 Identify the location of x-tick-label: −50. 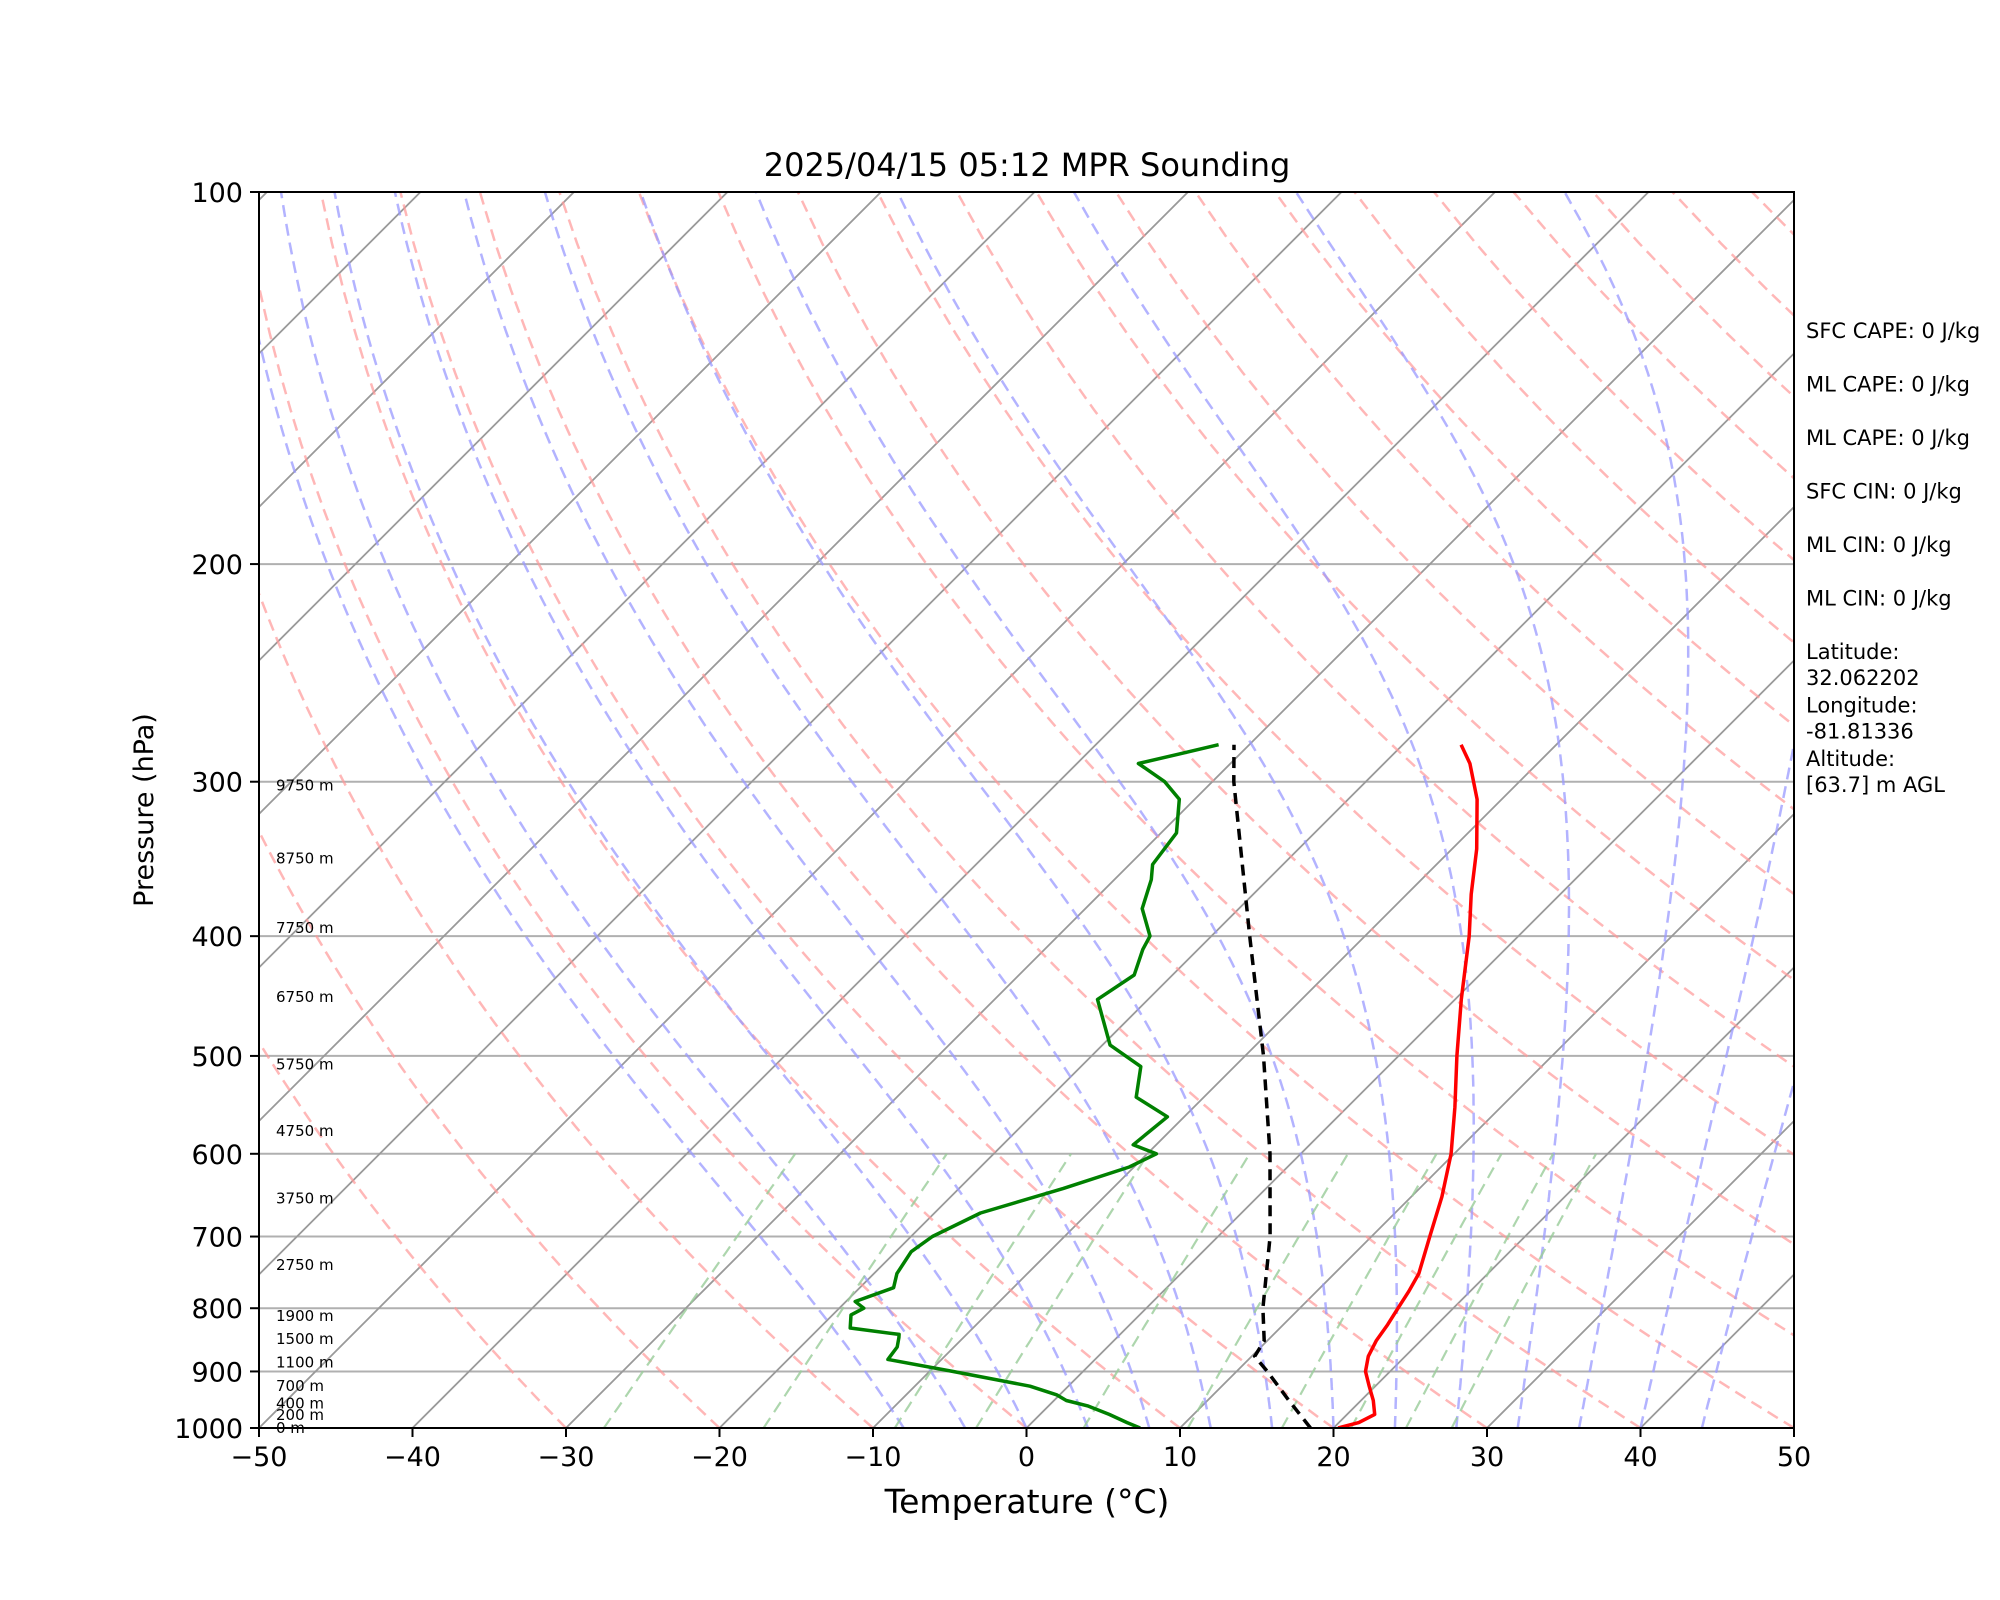
(259, 1457).